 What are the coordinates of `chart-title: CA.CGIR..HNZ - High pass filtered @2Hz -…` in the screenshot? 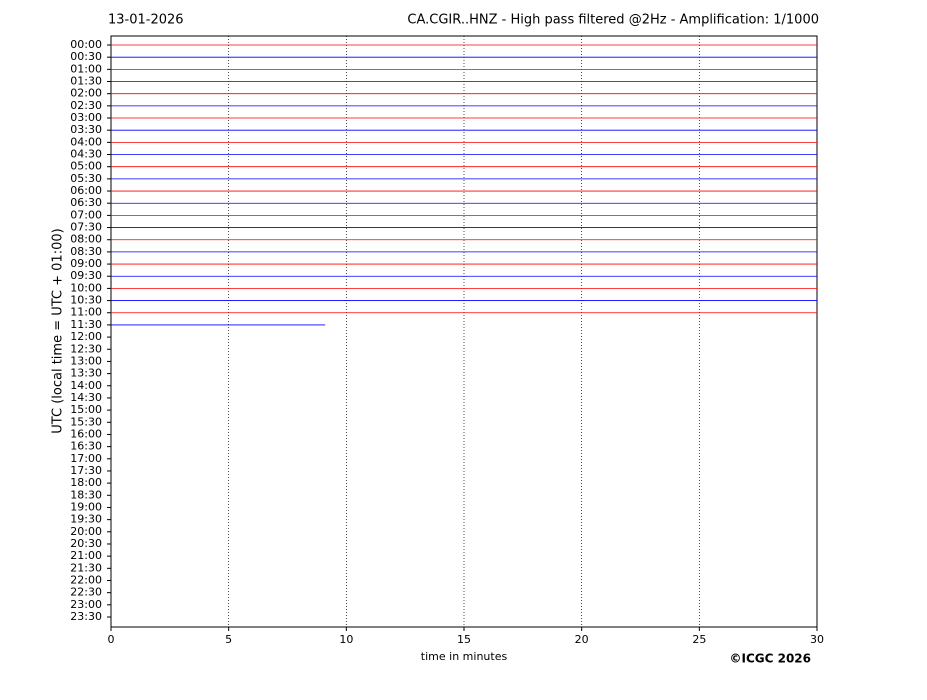 It's located at (613, 20).